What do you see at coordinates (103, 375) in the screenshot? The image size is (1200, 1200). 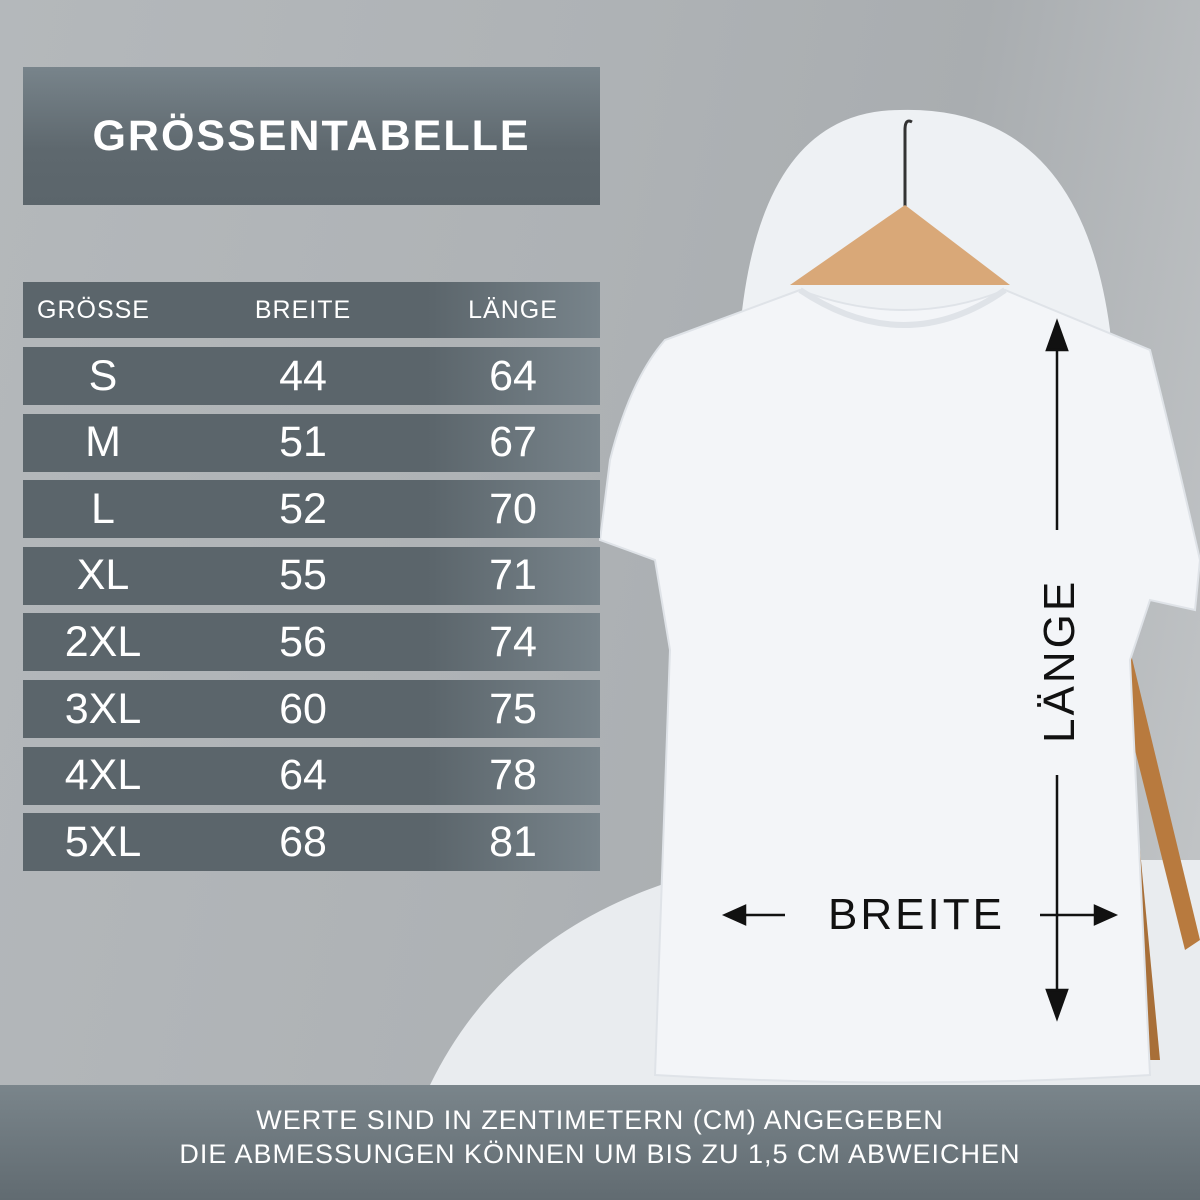 I see `cell-size: S` at bounding box center [103, 375].